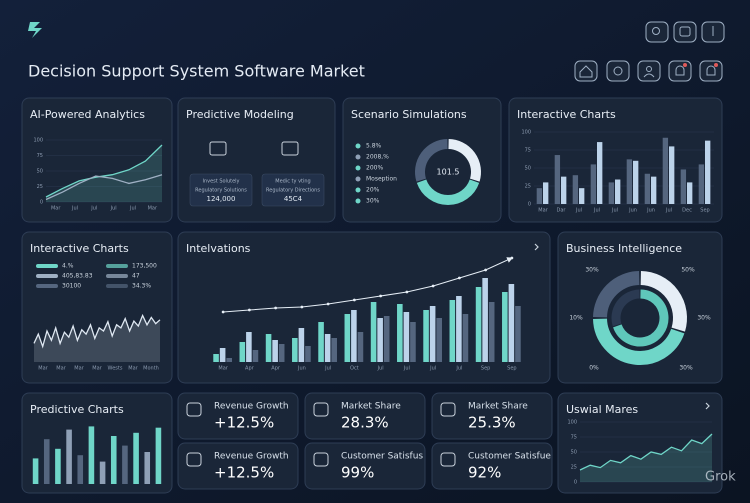 The image size is (750, 503). I want to click on watermark: Grok, so click(720, 477).